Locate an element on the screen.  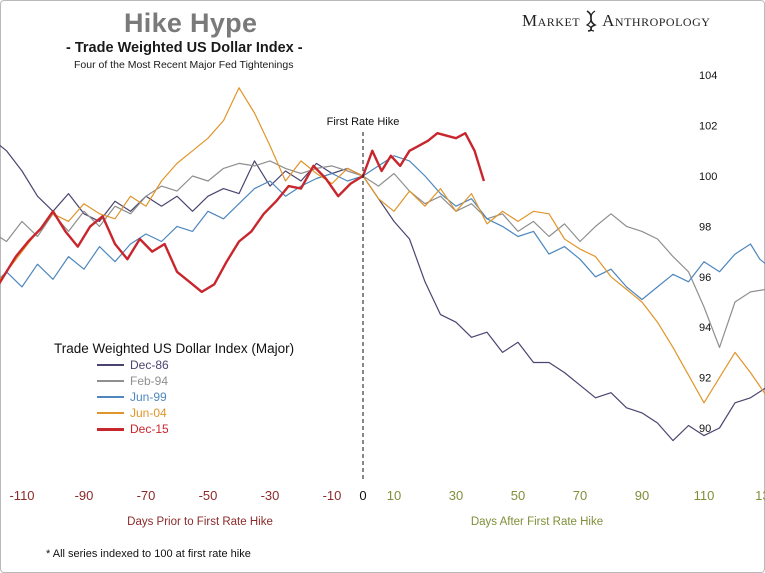
x-tick-label: 30 is located at coordinates (456, 495).